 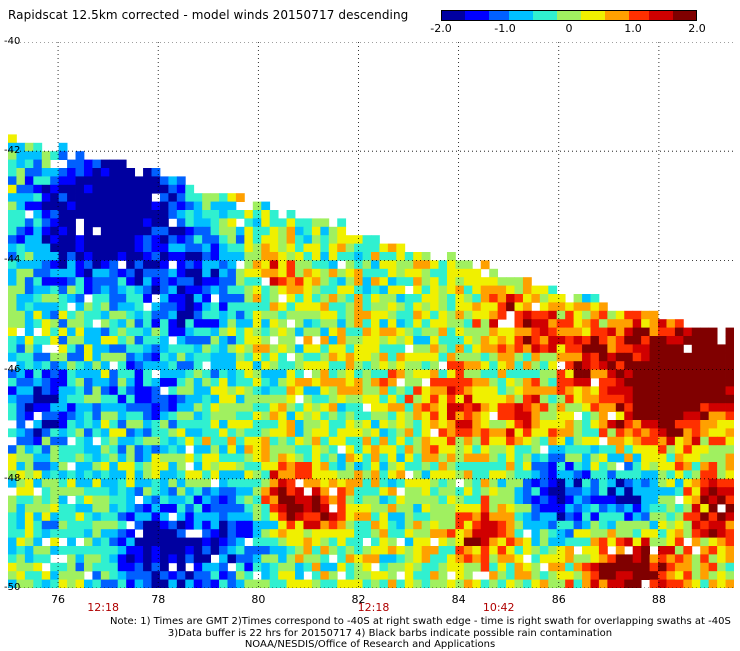 I want to click on colorbar, so click(x=569, y=15).